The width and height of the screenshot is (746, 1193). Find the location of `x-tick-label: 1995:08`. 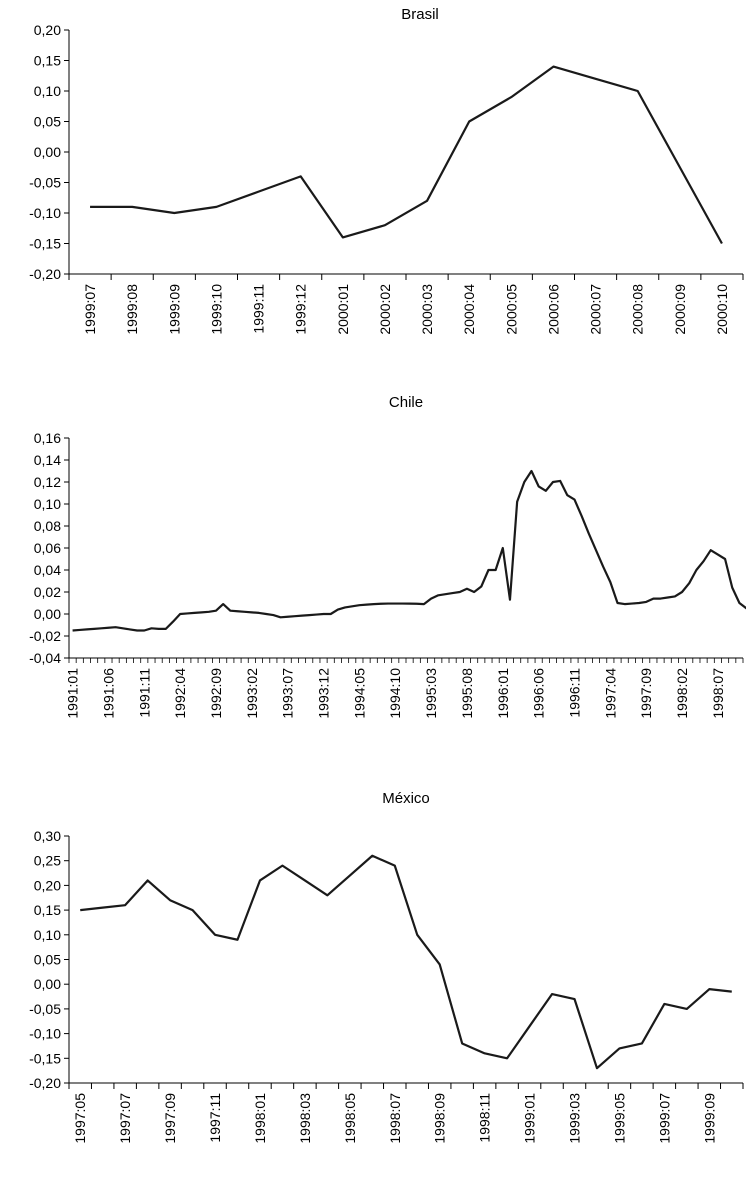

x-tick-label: 1995:08 is located at coordinates (467, 693).